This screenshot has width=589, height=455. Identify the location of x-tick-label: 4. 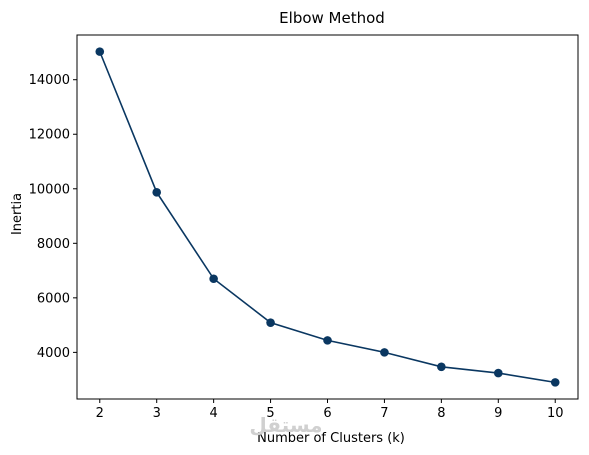
(213, 413).